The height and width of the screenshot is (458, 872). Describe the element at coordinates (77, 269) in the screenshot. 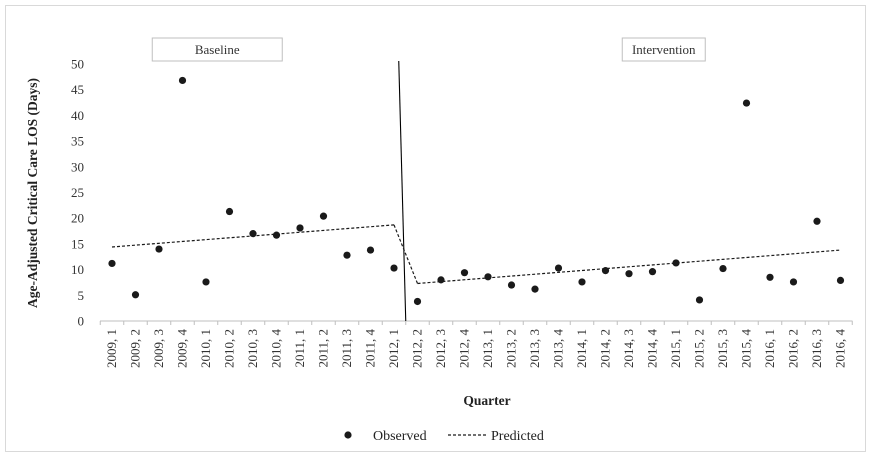

I see `y-tick-label: 10` at that location.